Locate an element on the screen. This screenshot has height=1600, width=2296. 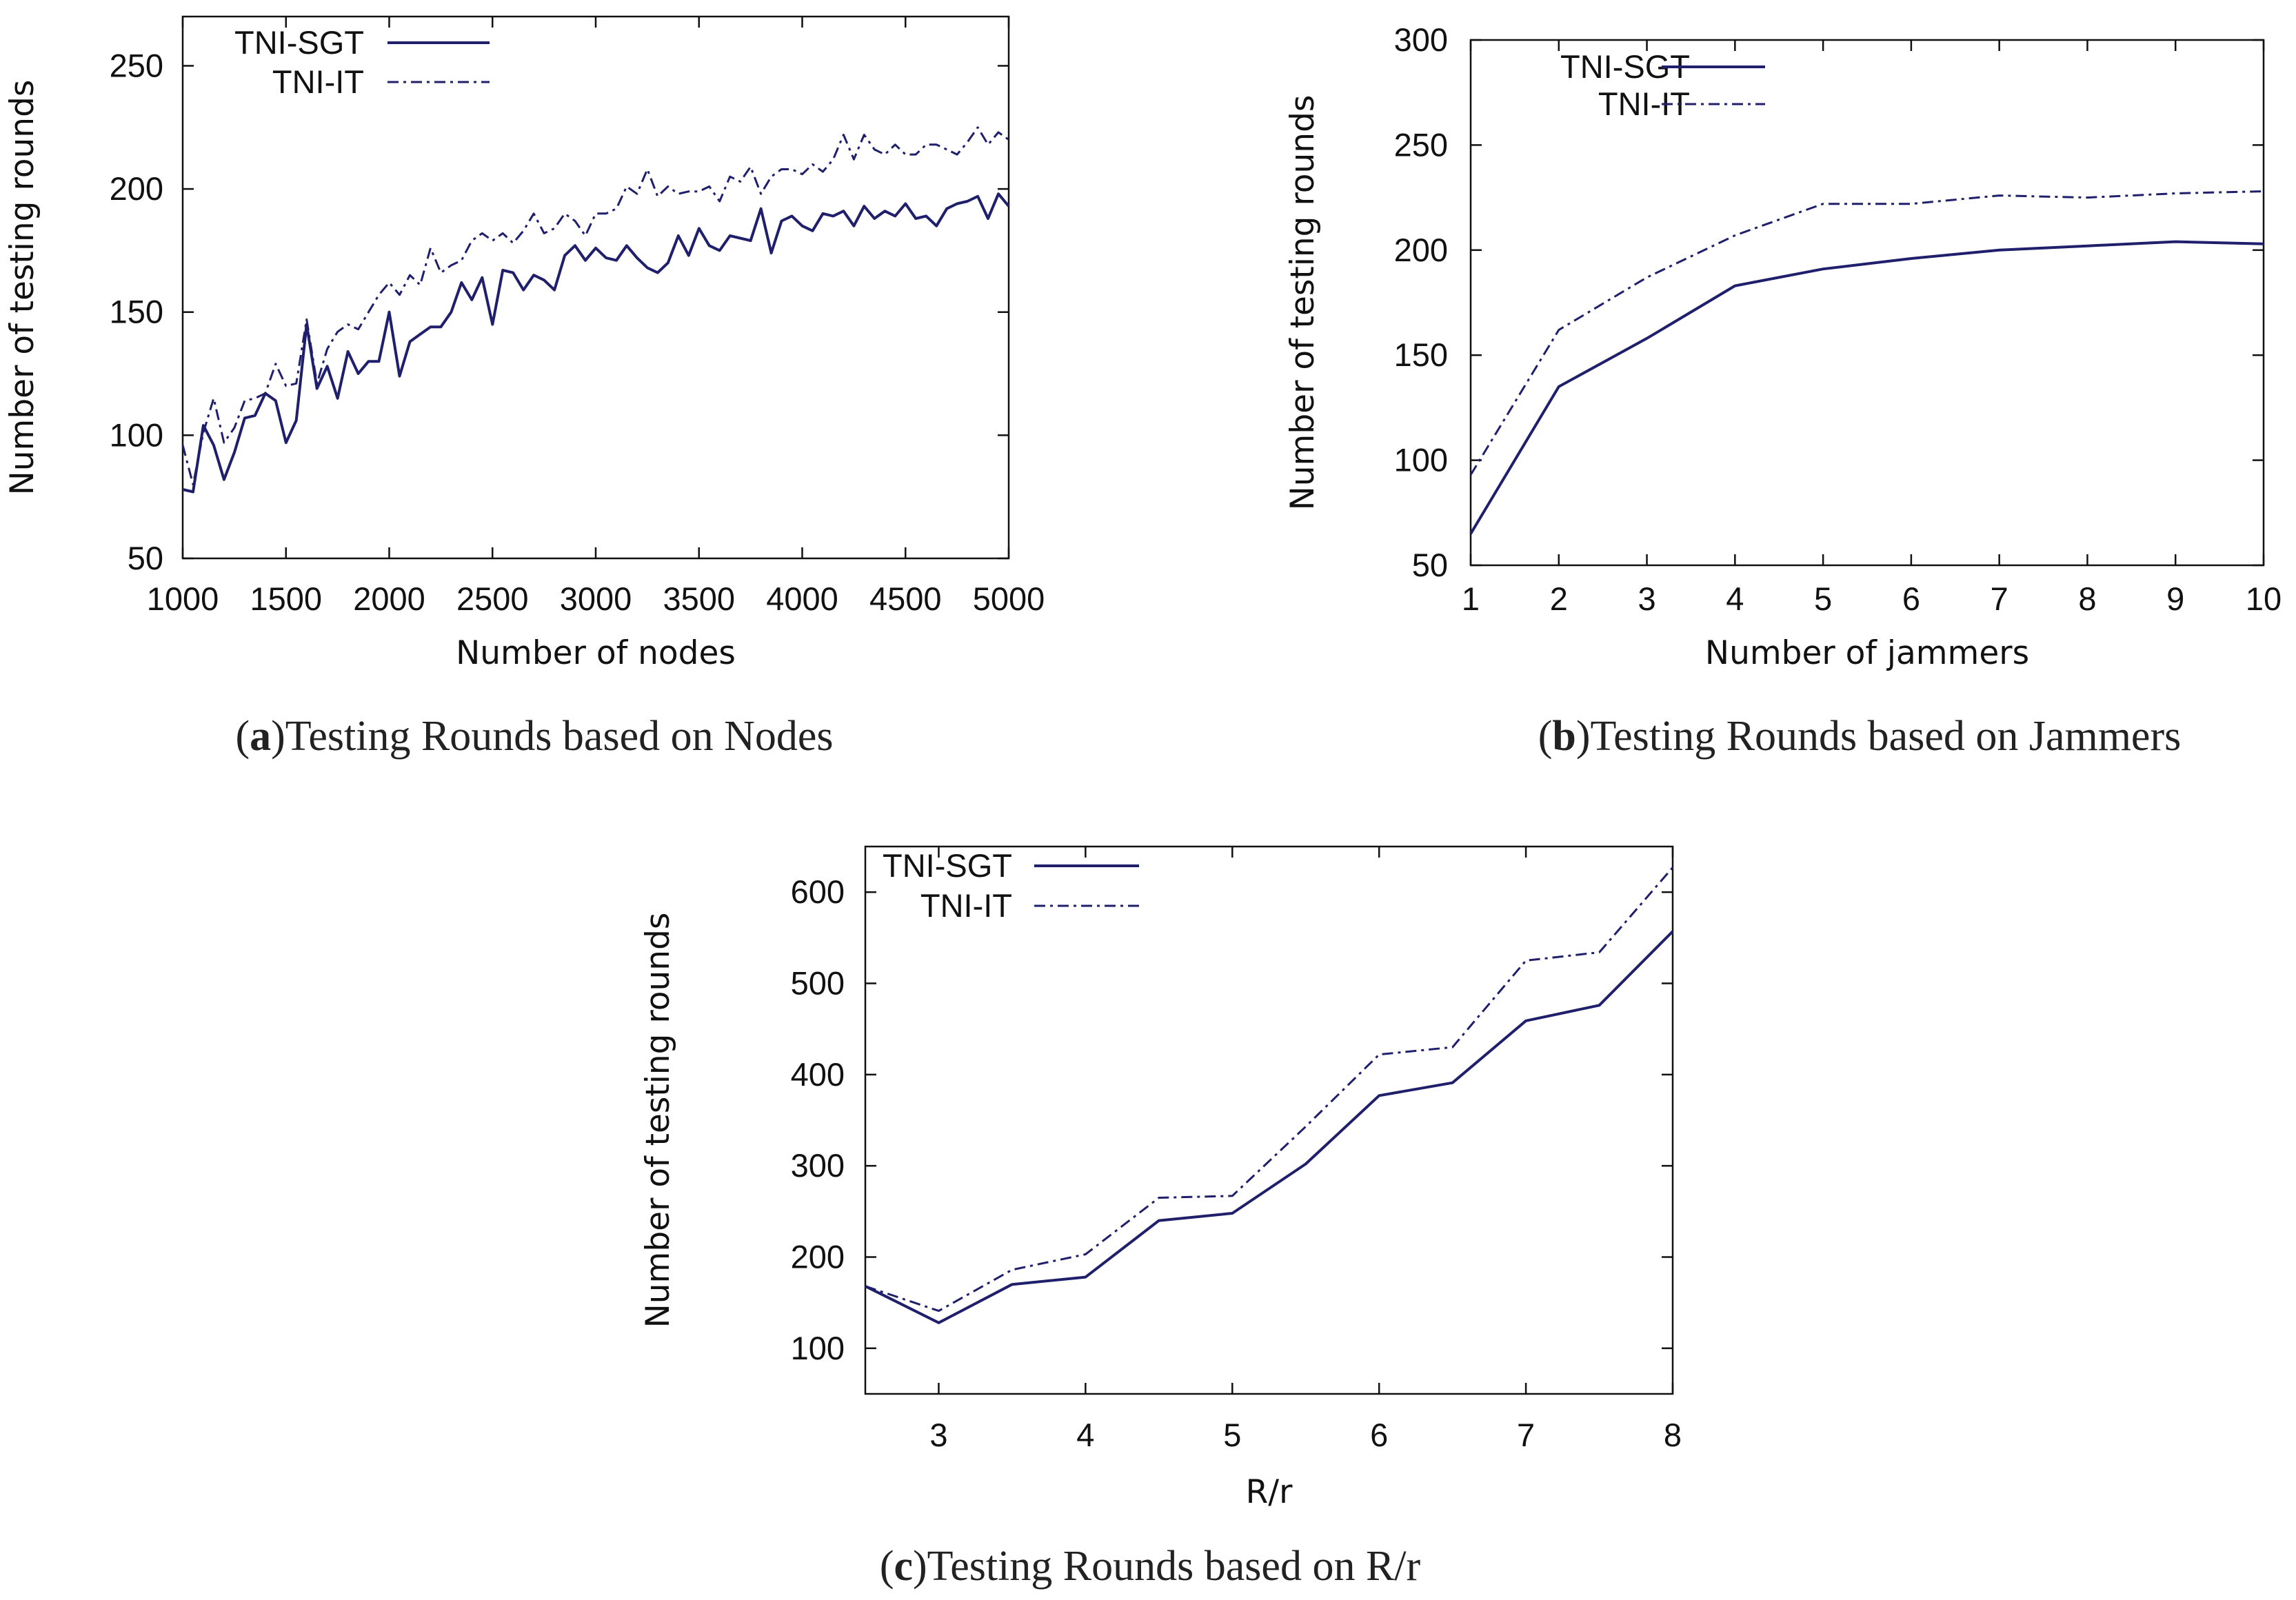
x-tick-label: 2500 is located at coordinates (492, 598).